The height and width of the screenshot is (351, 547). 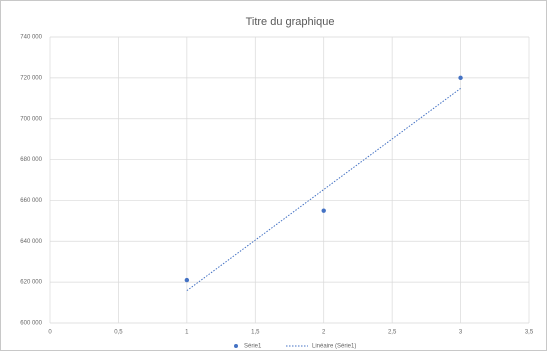 I want to click on y-tick-label: 620 000, so click(x=31, y=283).